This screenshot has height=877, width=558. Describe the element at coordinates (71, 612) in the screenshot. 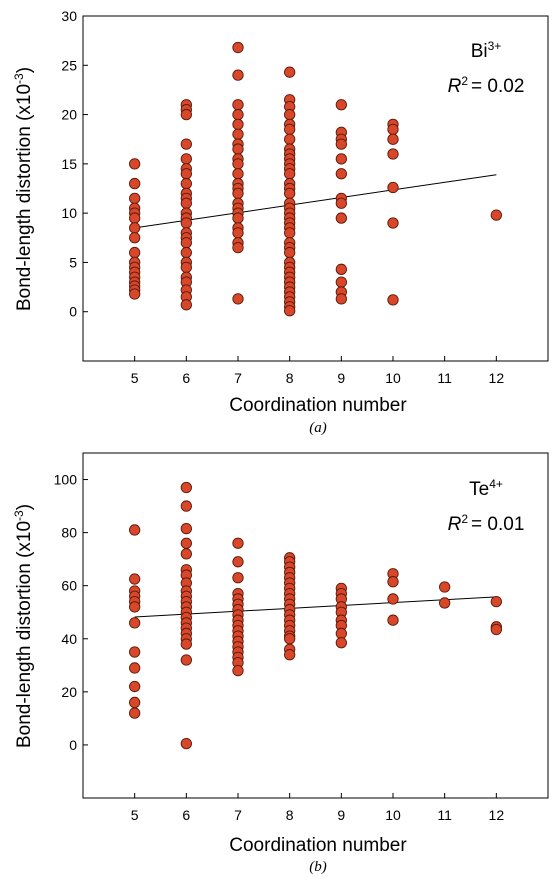

I see `y-axis-ticks: 0 20 40 60 80 100` at that location.